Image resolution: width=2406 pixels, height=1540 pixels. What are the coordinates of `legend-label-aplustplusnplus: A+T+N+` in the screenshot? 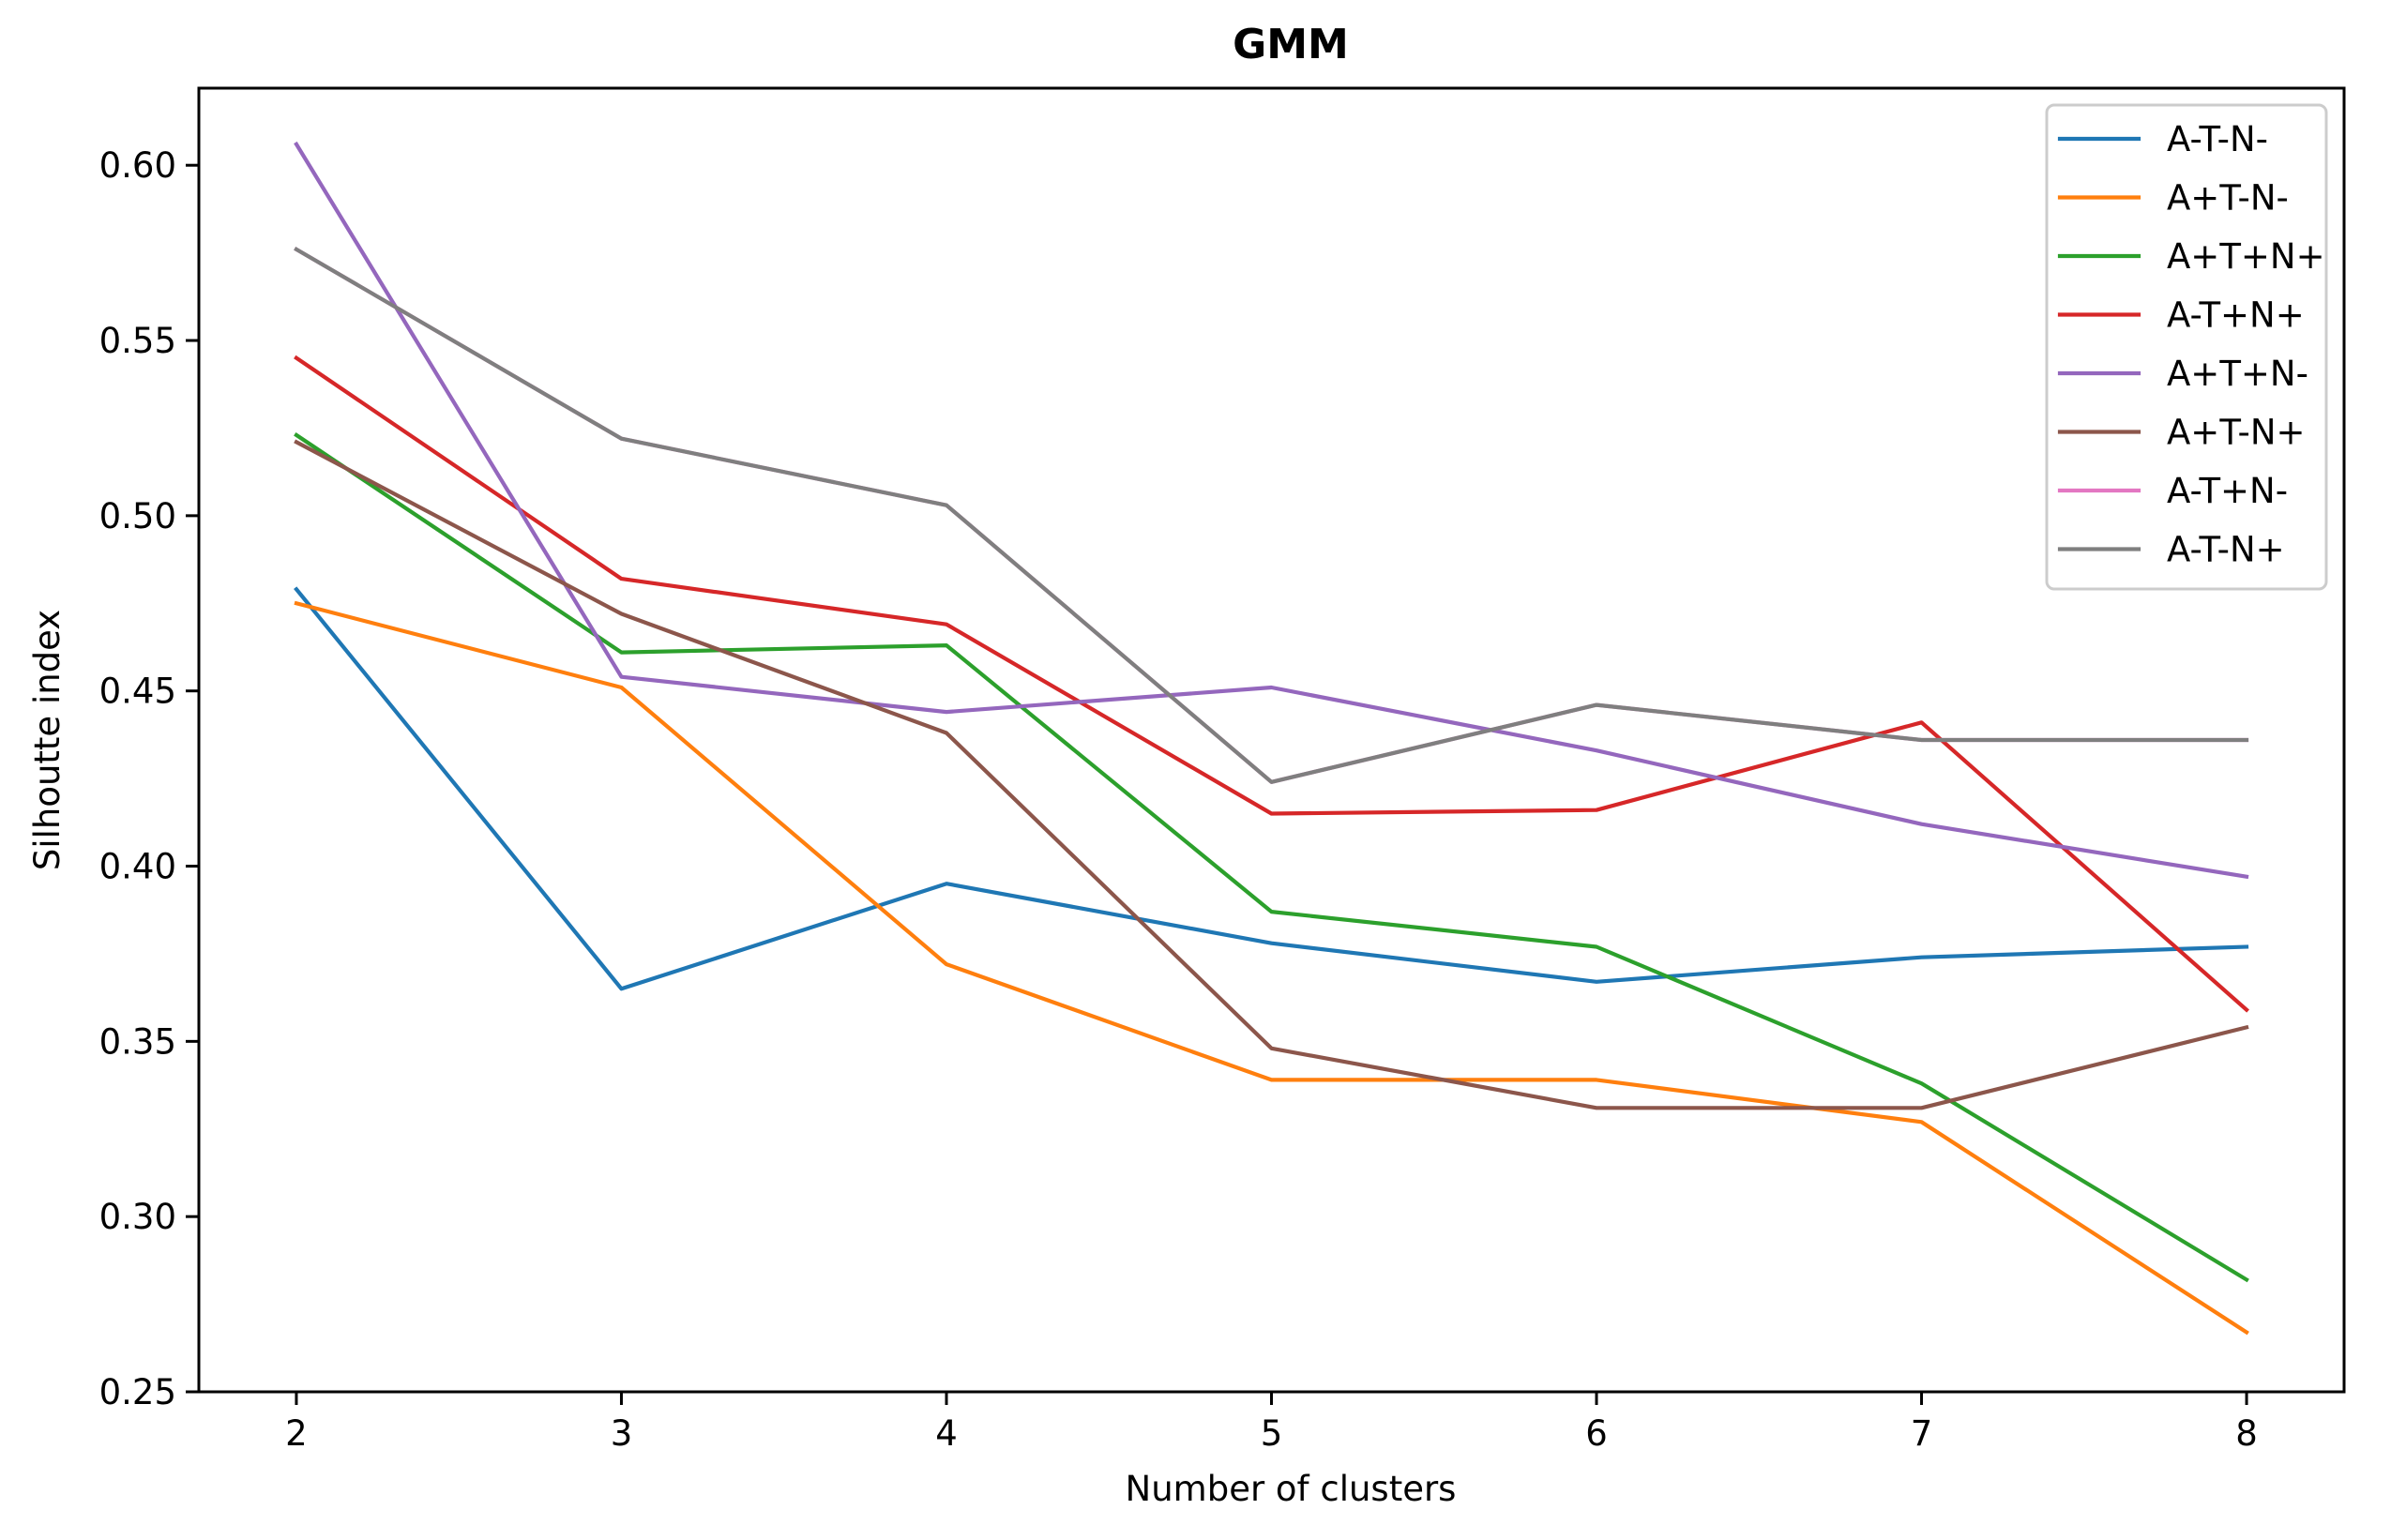 It's located at (2246, 256).